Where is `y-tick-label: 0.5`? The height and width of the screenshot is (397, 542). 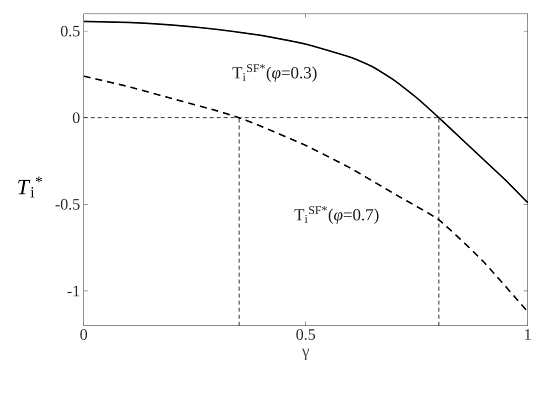
y-tick-label: 0.5 is located at coordinates (70, 31).